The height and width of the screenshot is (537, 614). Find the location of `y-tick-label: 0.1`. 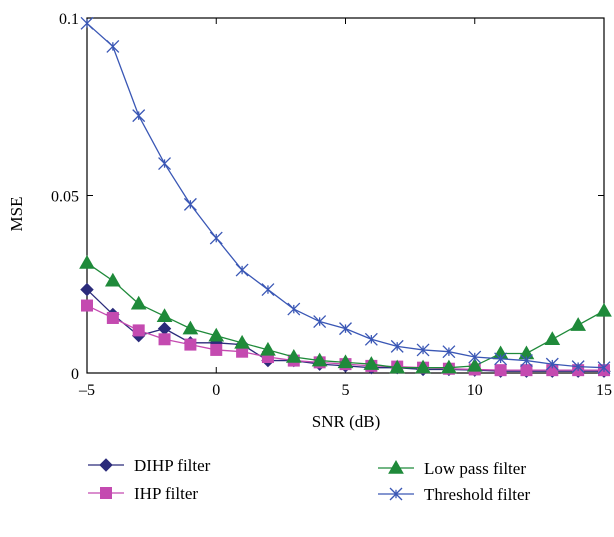

y-tick-label: 0.1 is located at coordinates (69, 19).